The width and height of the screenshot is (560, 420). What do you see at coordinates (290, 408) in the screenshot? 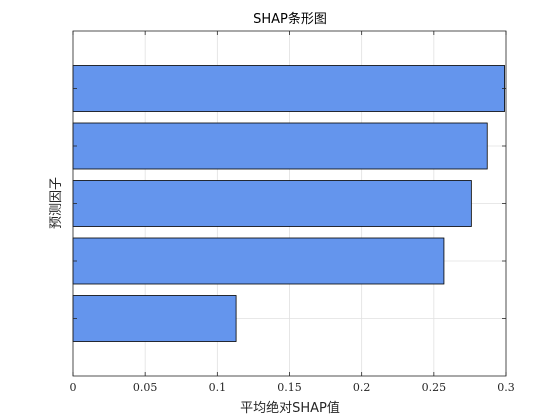
I see `x-axis-title: 平均绝对SHAP值` at bounding box center [290, 408].